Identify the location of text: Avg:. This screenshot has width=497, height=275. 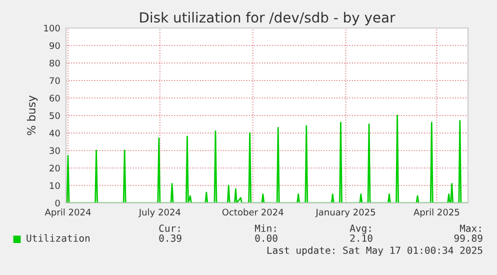
(360, 229).